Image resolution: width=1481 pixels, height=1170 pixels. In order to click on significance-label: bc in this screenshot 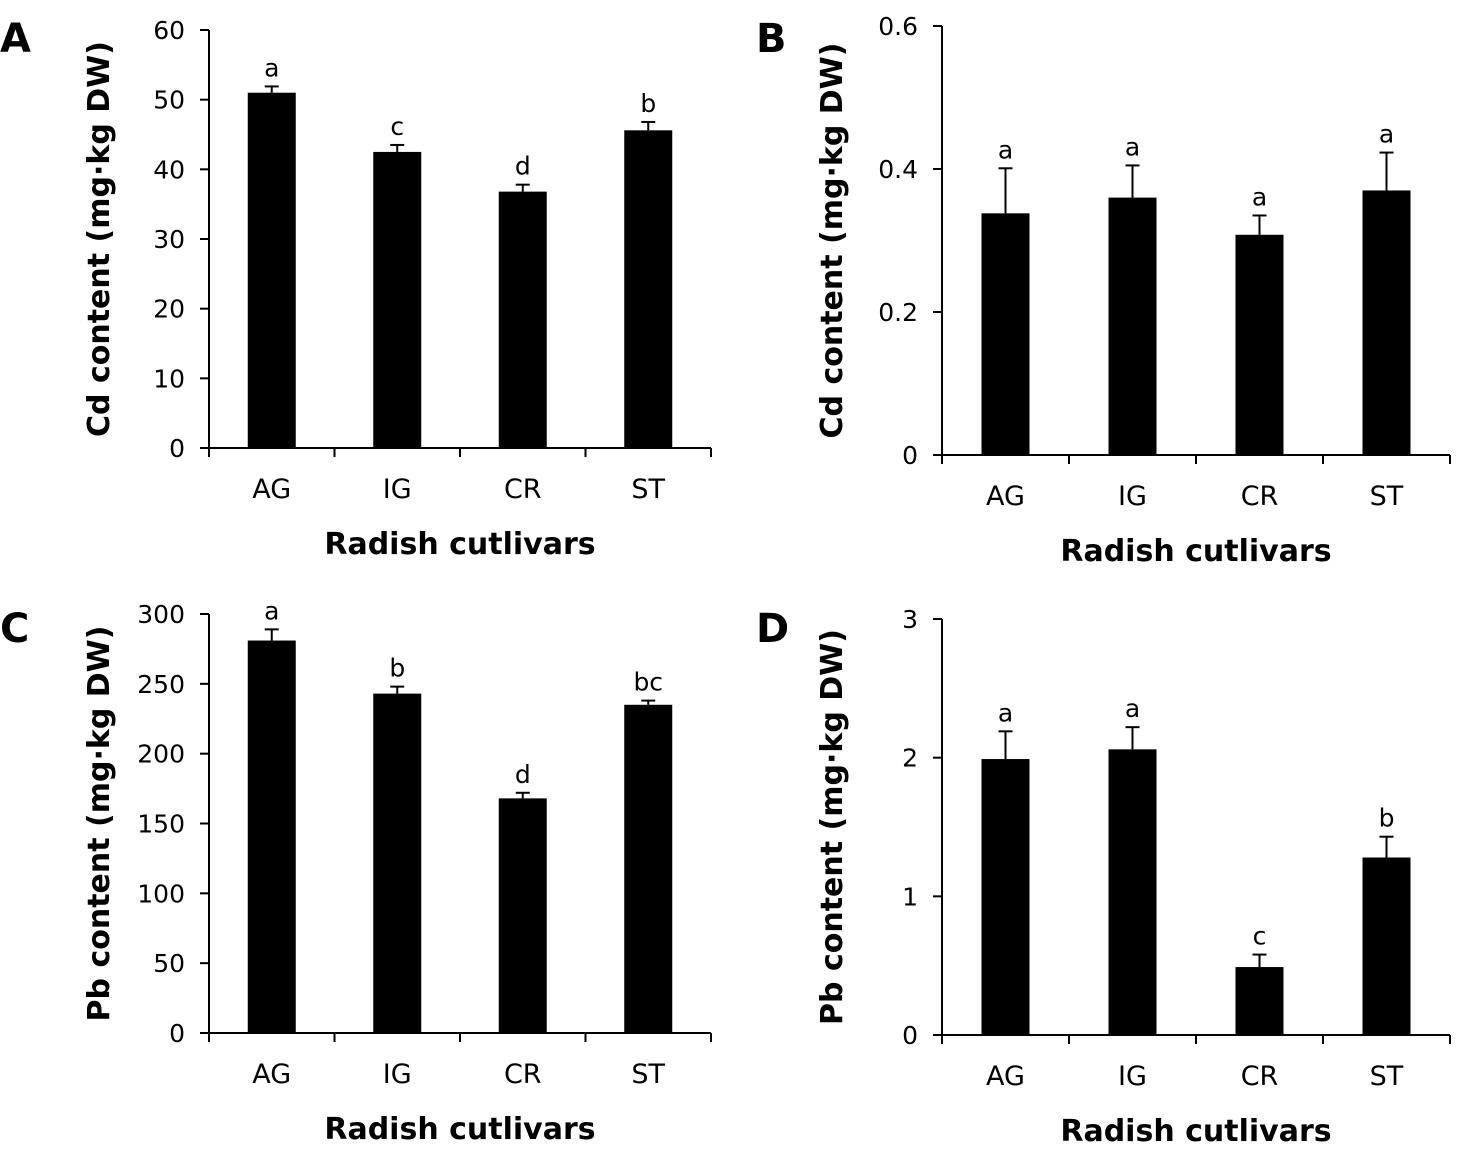, I will do `click(648, 682)`.